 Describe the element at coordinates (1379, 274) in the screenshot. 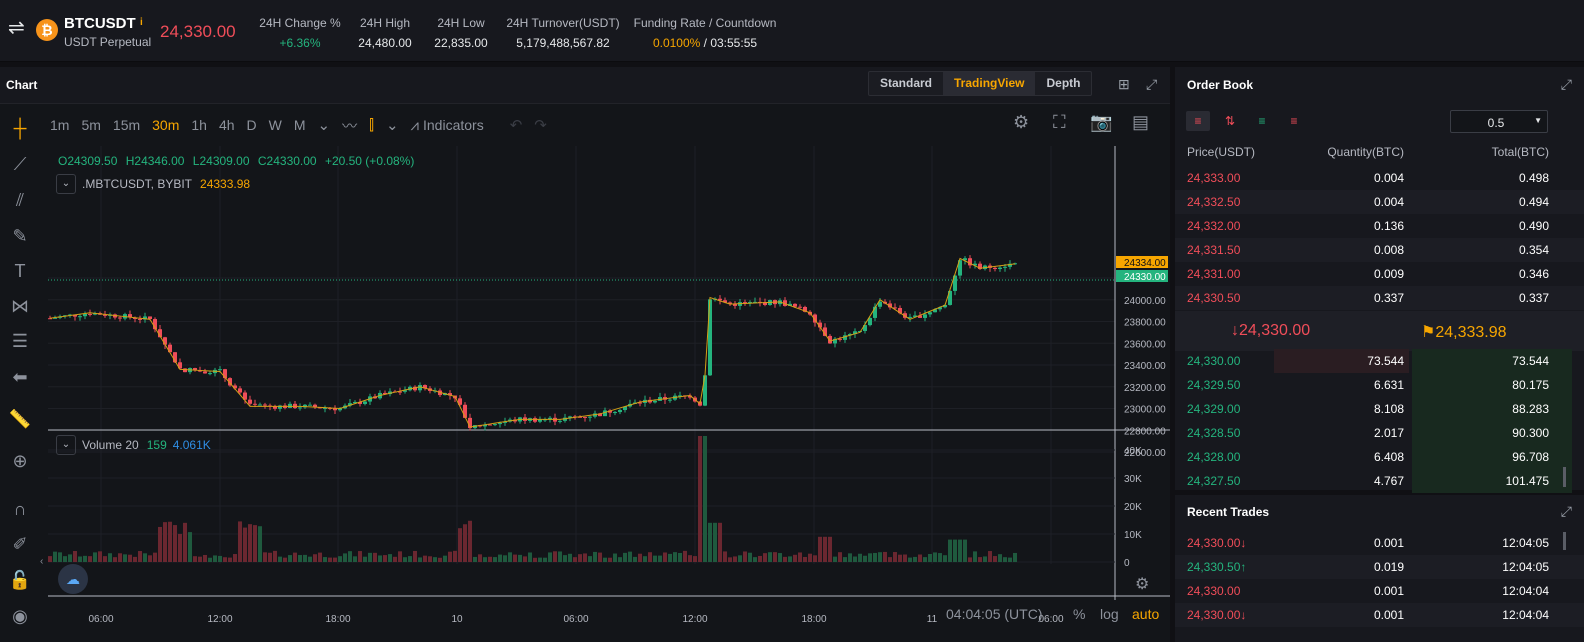

I see `ask-row: 24,331.00 0.009 0.346` at that location.